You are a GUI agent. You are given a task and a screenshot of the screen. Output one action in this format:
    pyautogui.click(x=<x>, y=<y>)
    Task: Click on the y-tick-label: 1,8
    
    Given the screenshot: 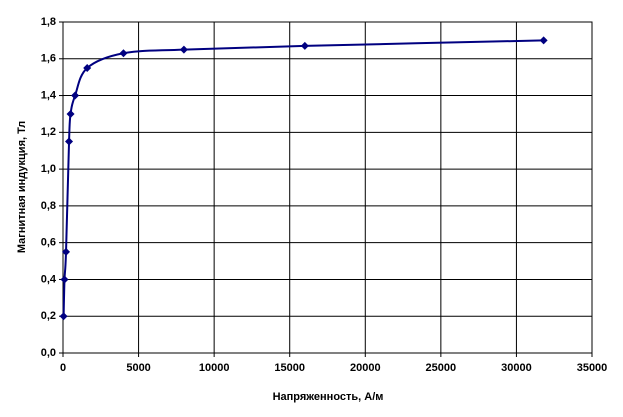 What is the action you would take?
    pyautogui.click(x=48, y=22)
    